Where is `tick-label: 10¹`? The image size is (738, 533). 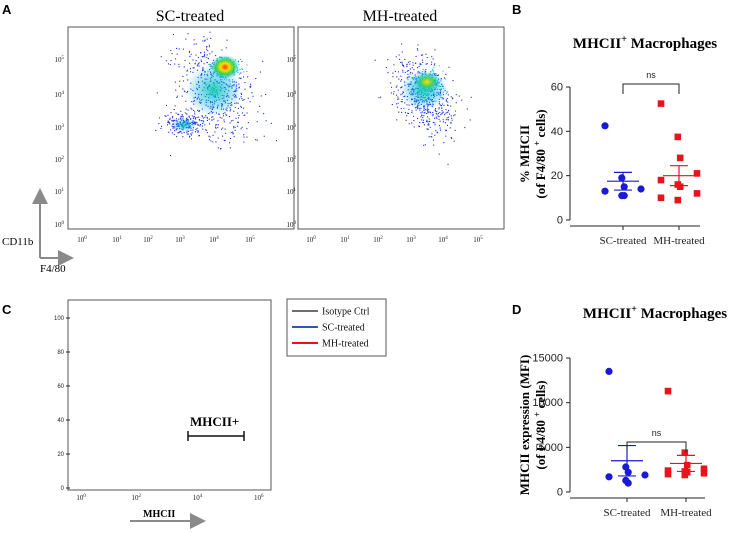 tick-label: 10¹ is located at coordinates (117, 240).